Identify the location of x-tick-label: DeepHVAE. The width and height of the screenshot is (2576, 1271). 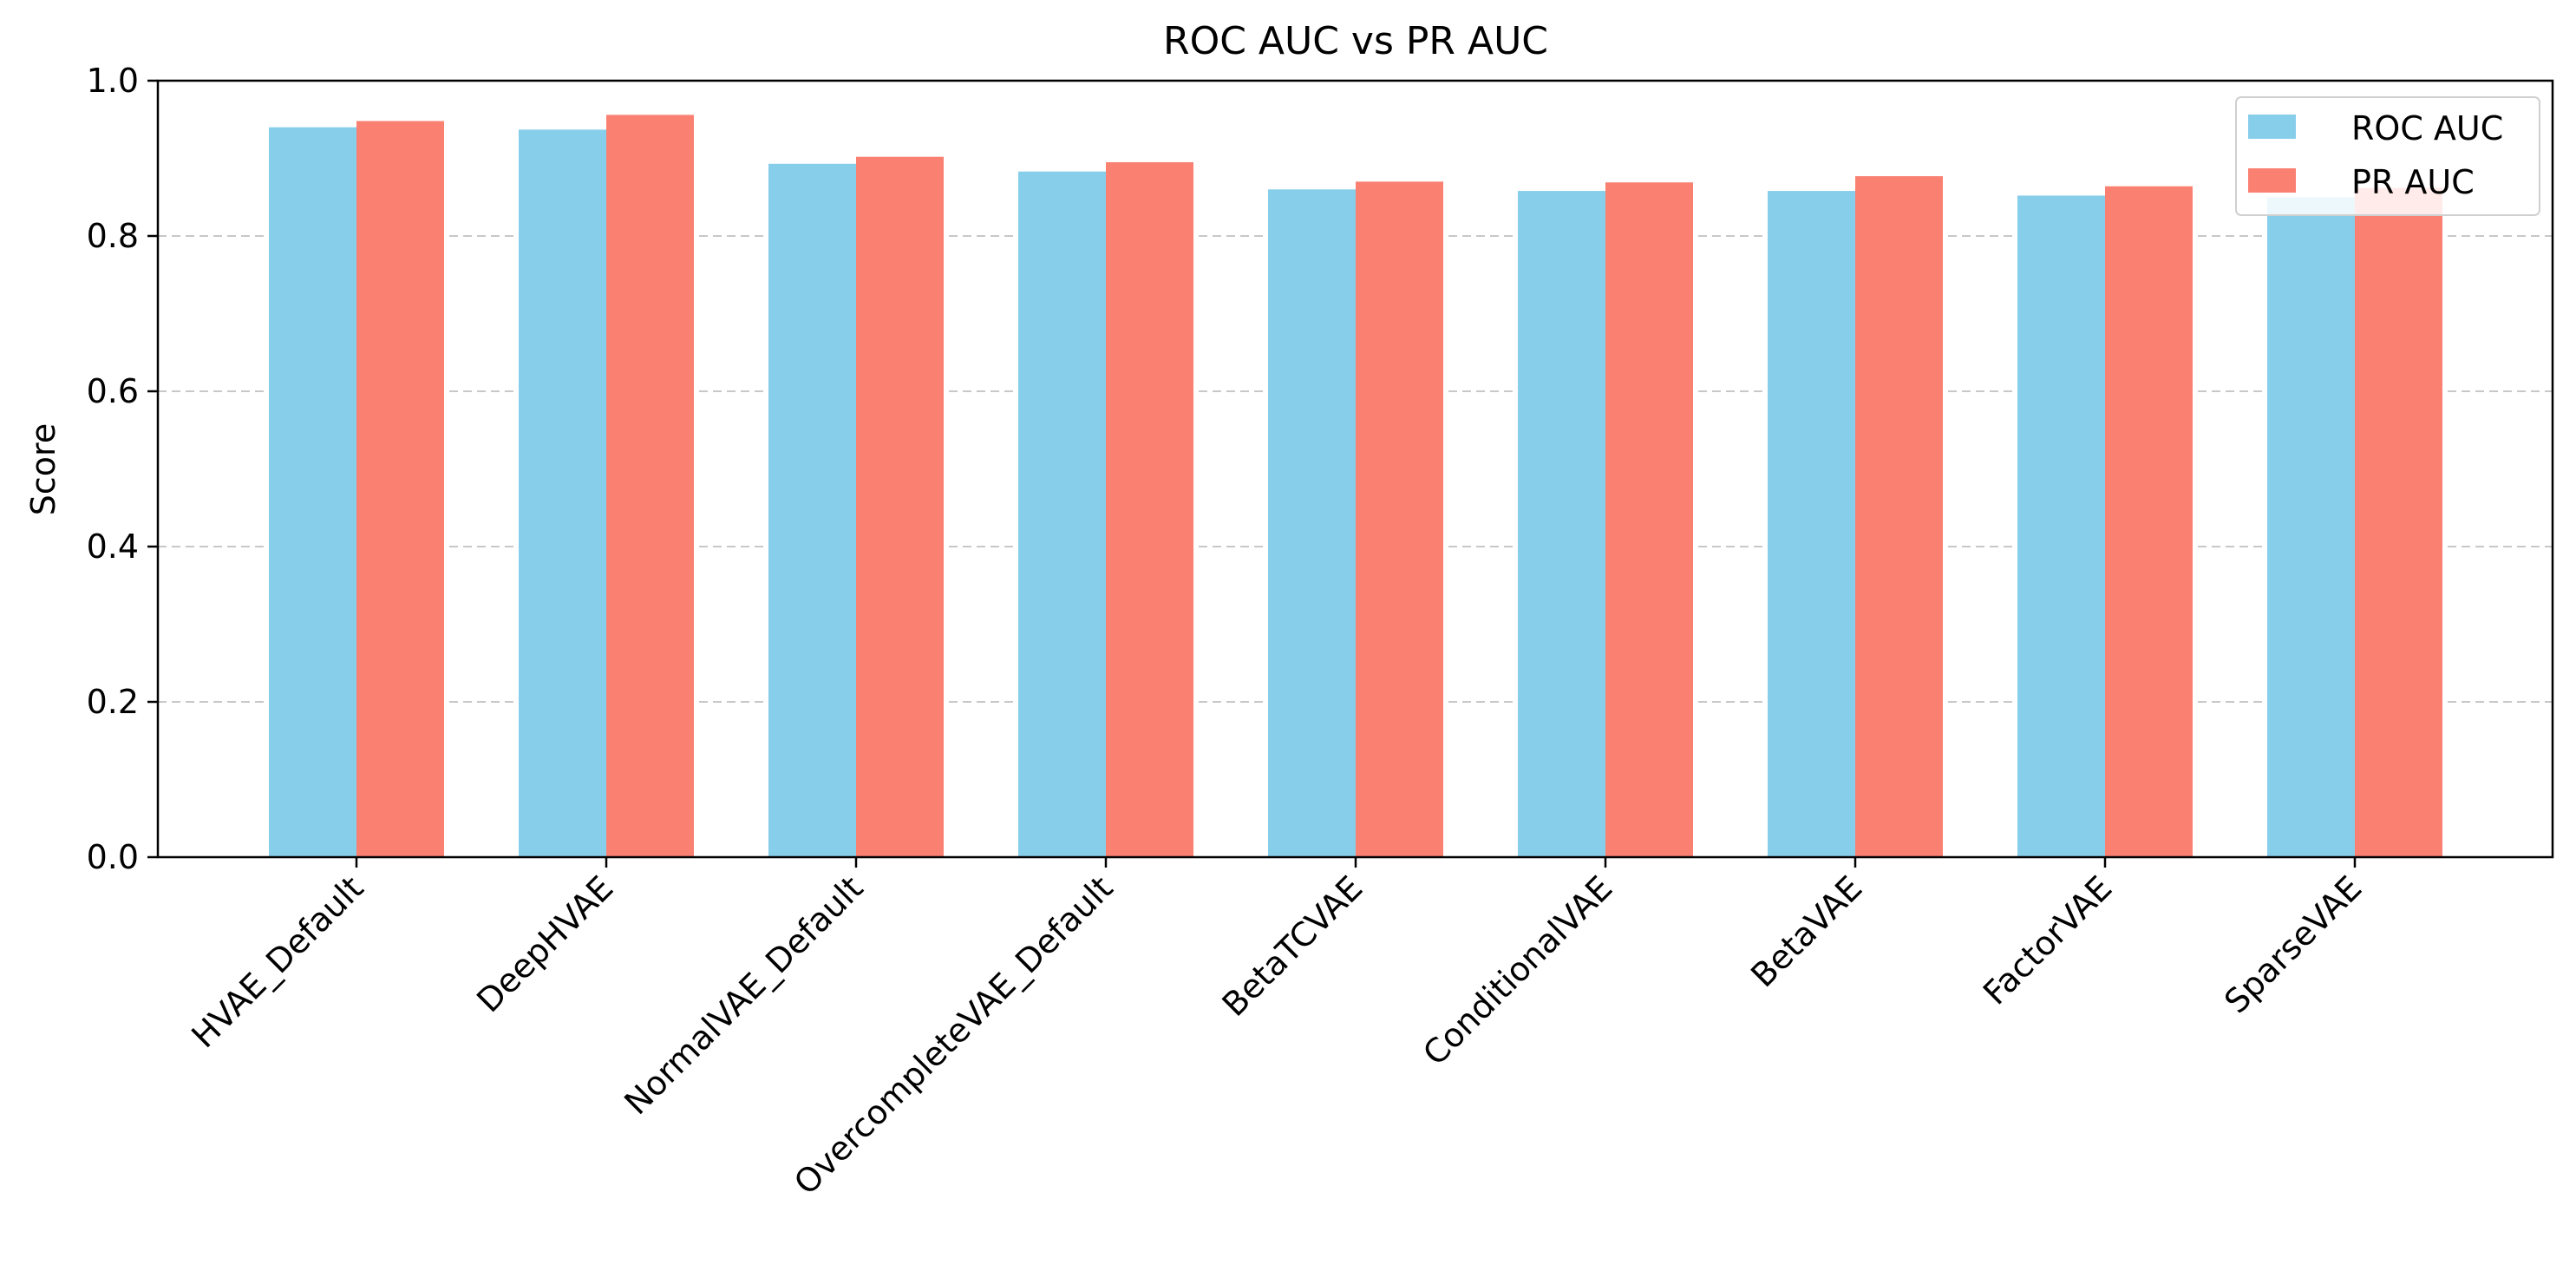
(544, 943).